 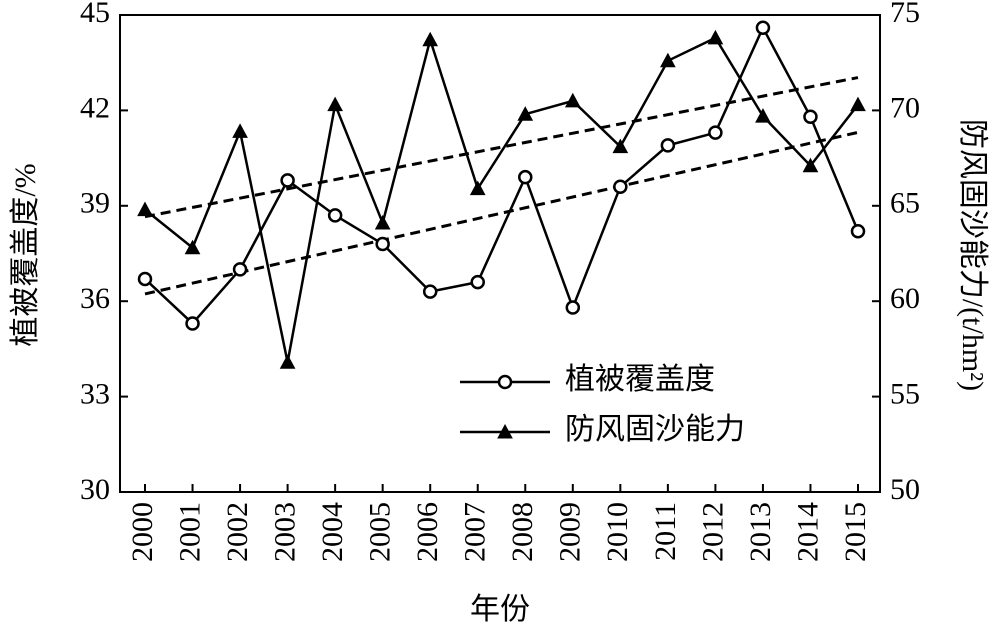 I want to click on x-tick-label: 2003, so click(x=284, y=532).